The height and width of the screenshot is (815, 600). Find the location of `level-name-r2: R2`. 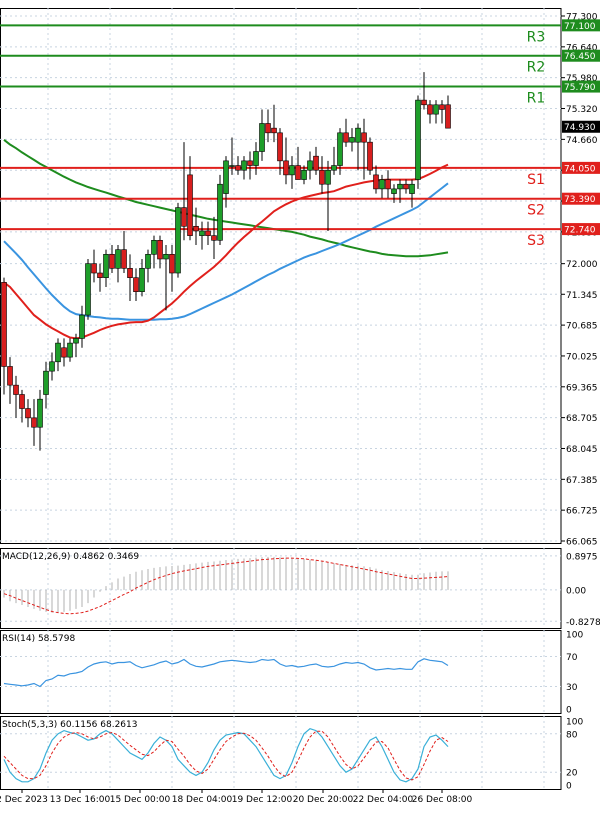

level-name-r2: R2 is located at coordinates (536, 68).